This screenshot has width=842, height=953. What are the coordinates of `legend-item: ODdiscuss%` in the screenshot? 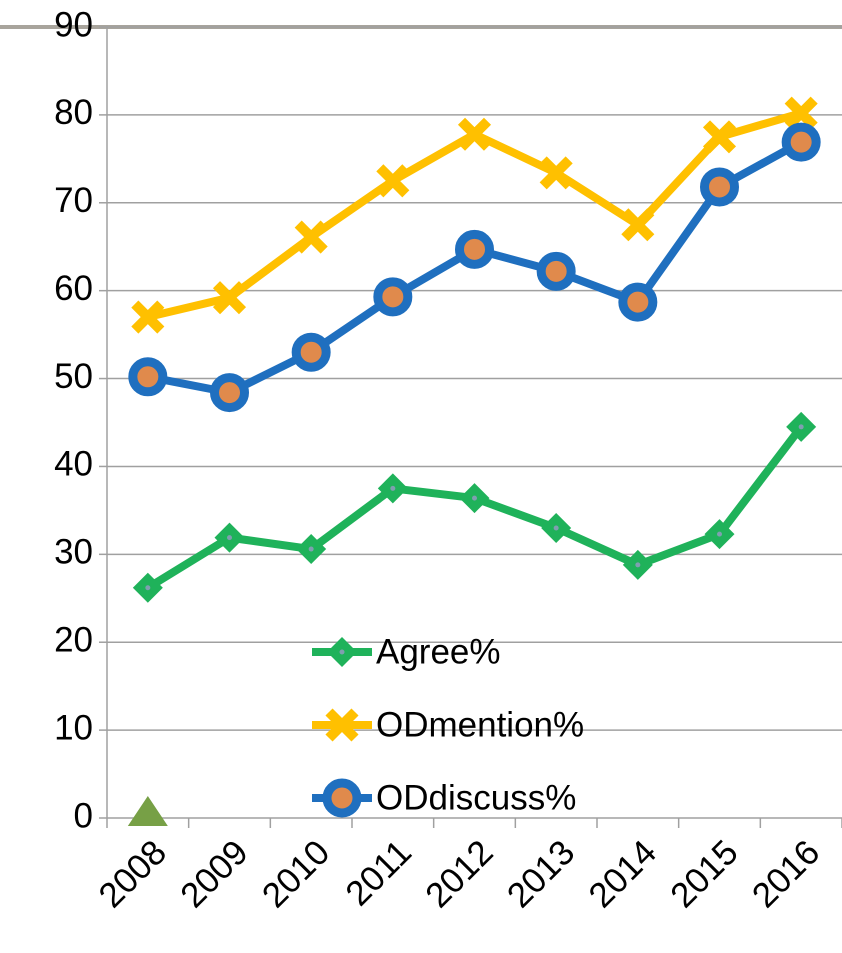 It's located at (444, 798).